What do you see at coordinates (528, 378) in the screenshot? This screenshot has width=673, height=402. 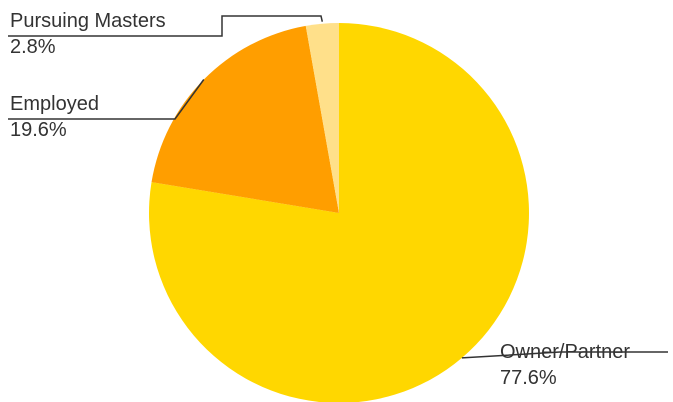 I see `slice-value-owner-partner: 77.6%` at bounding box center [528, 378].